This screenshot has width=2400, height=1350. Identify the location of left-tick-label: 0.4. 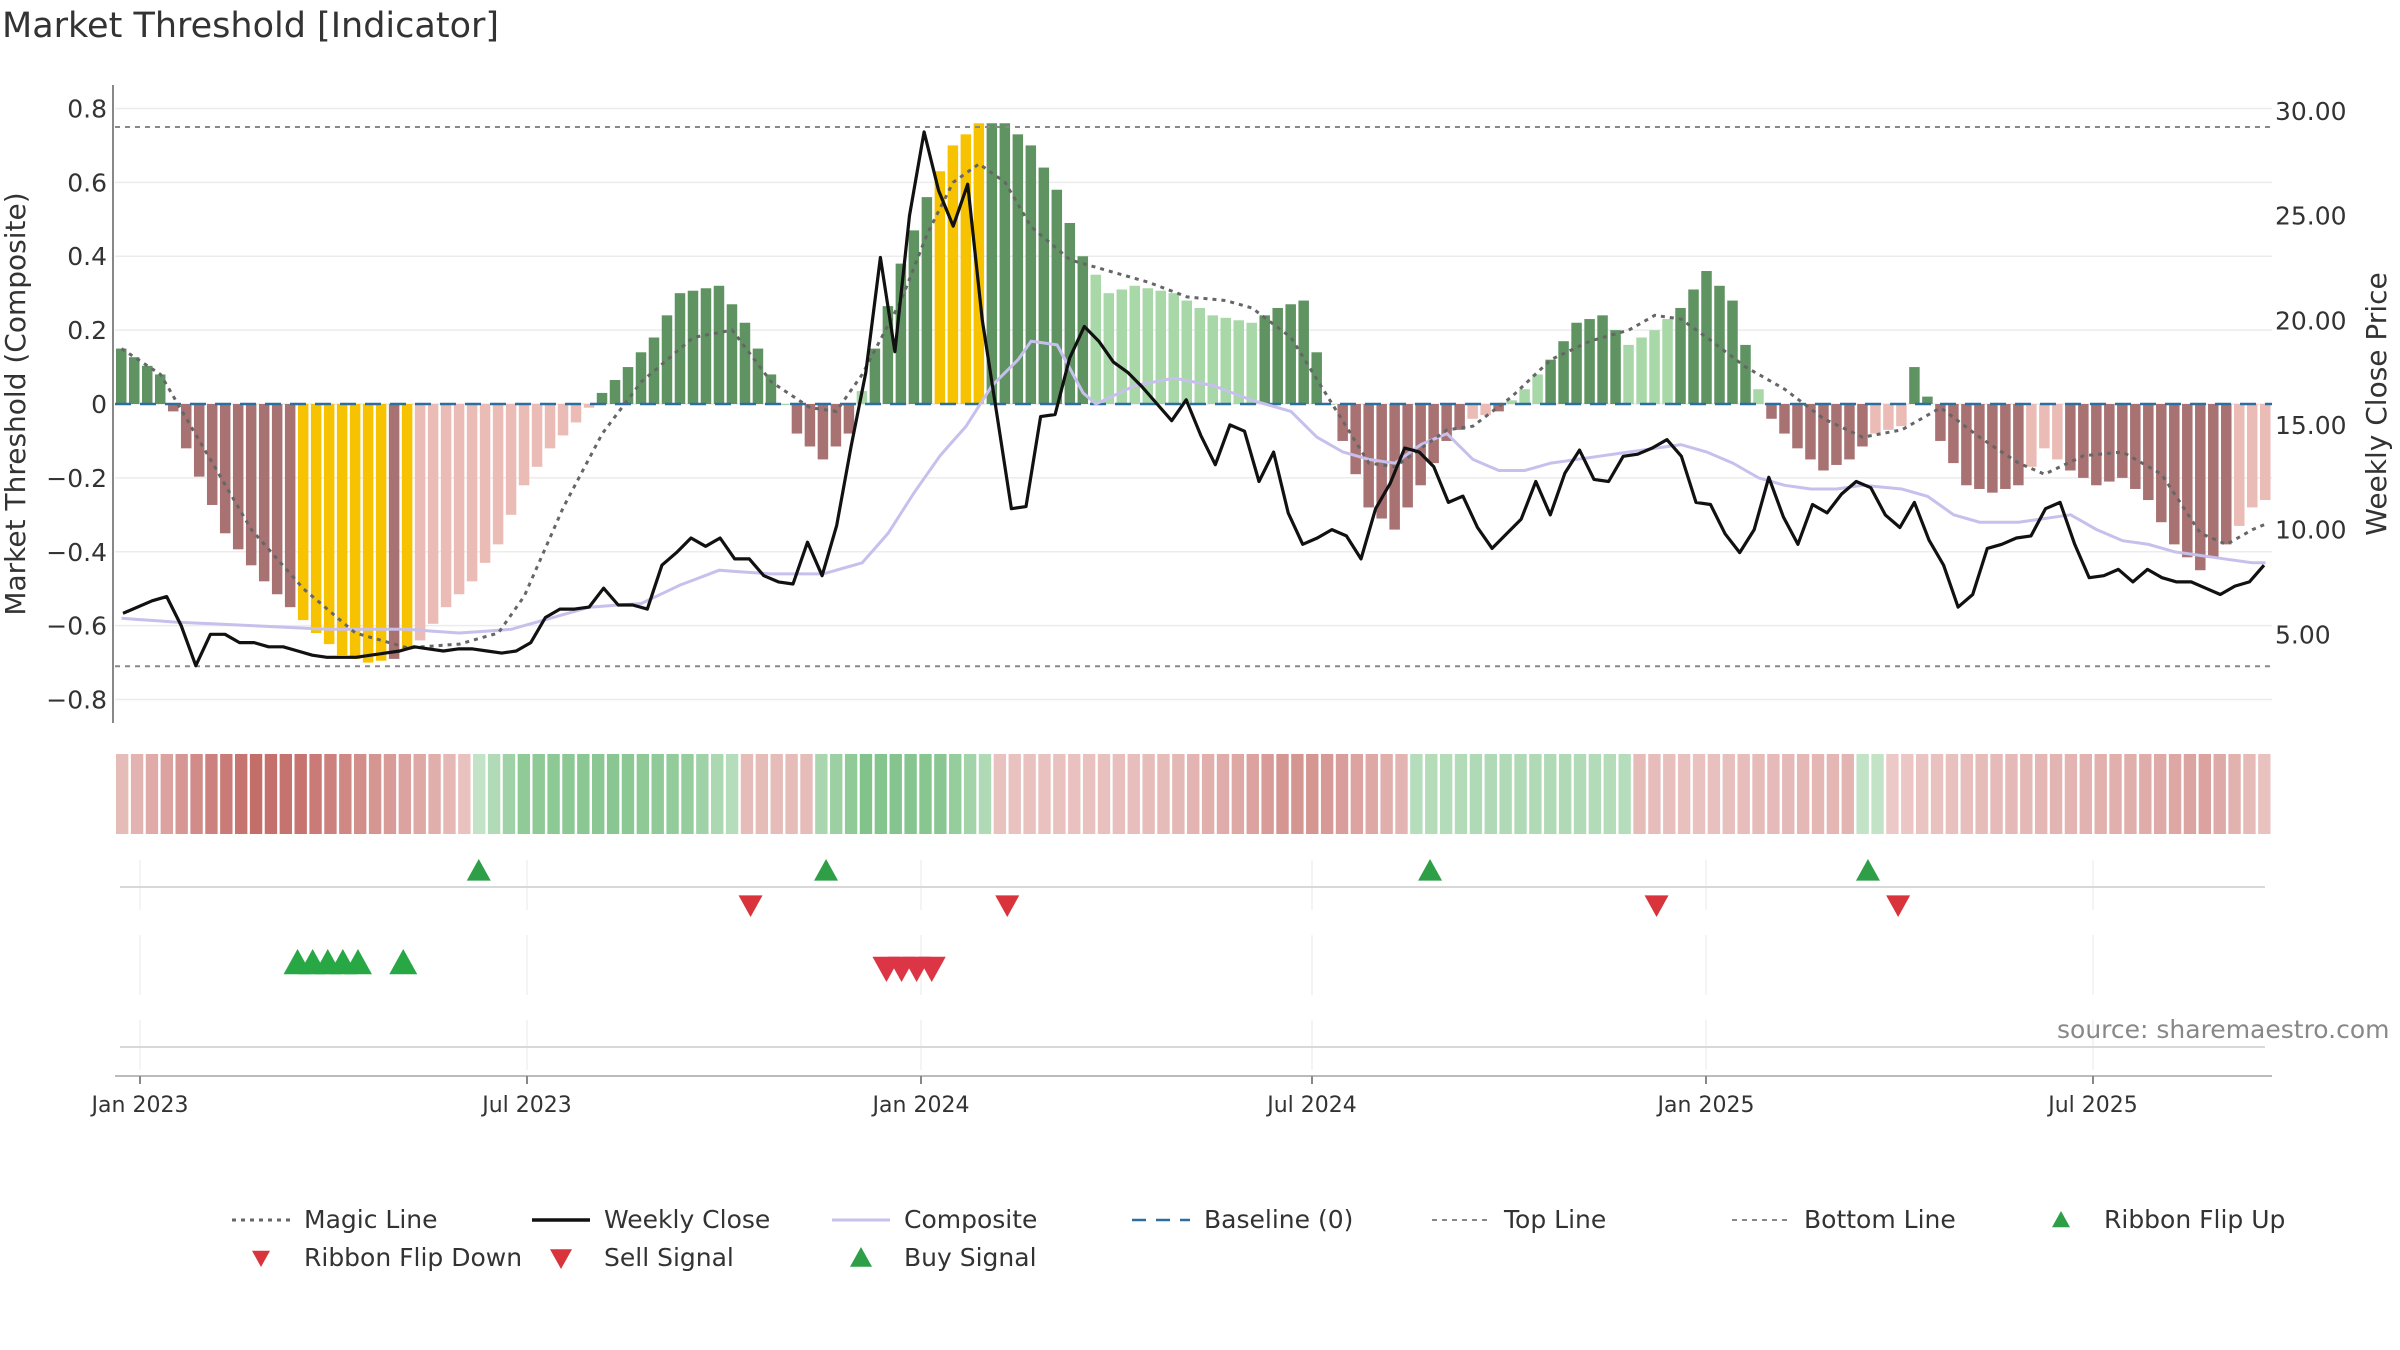
(87, 256).